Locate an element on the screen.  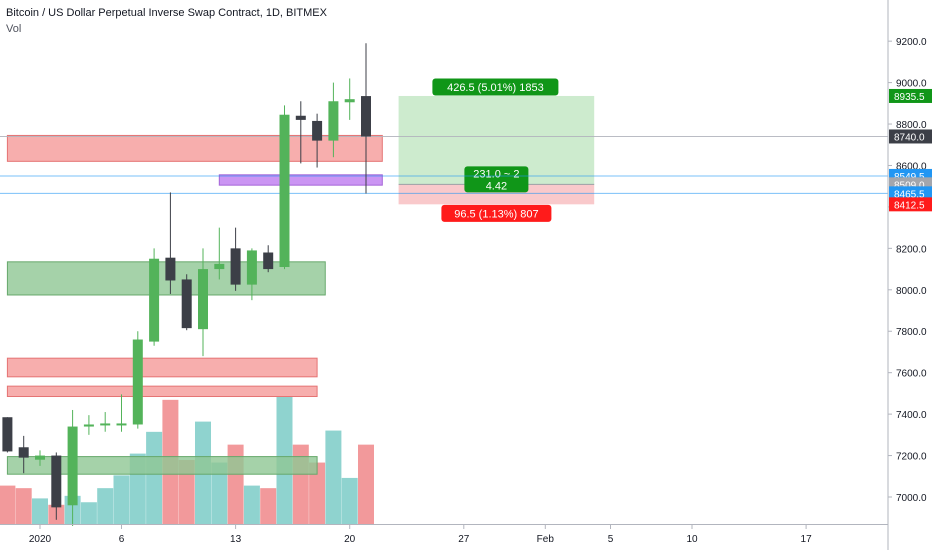
y-tick-label: 9200.0 is located at coordinates (911, 42).